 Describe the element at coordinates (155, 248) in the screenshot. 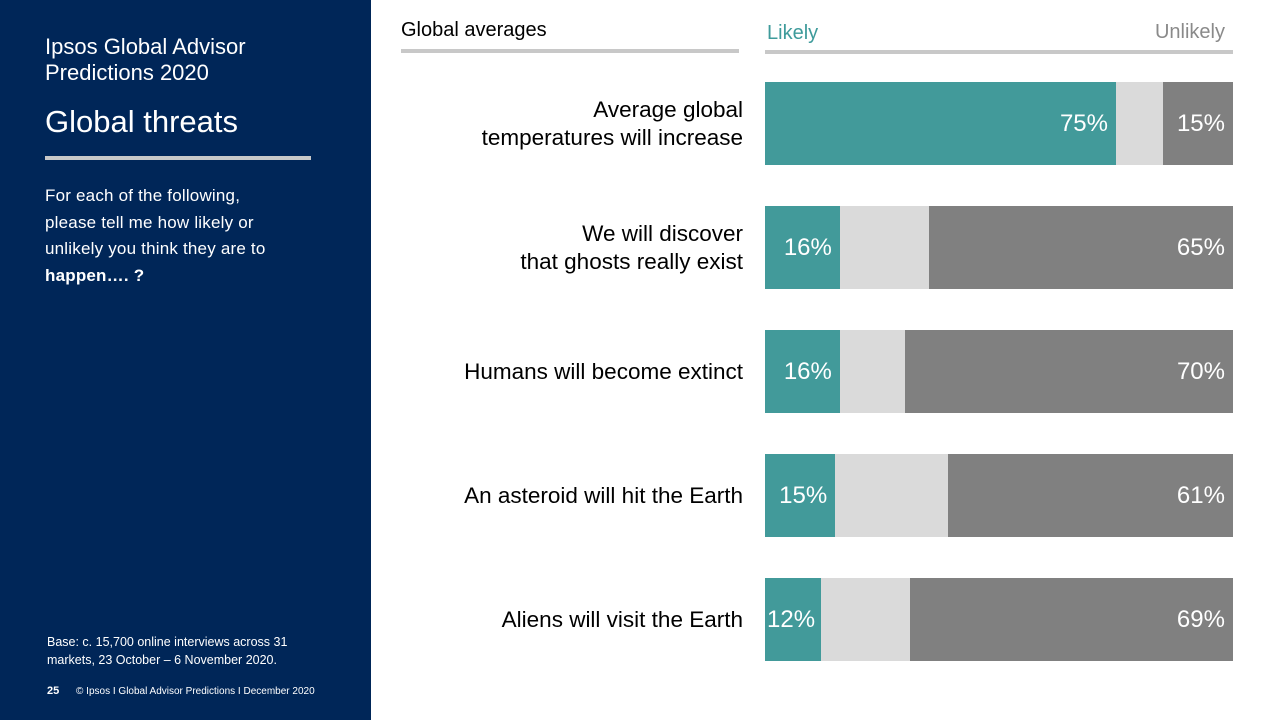

I see `question-line3: unlikely you think they are to` at that location.